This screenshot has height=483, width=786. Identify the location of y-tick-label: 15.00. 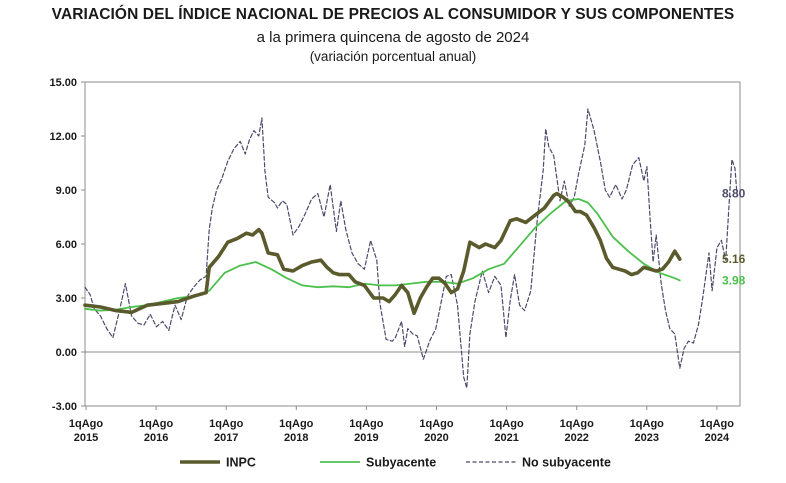
(63, 83).